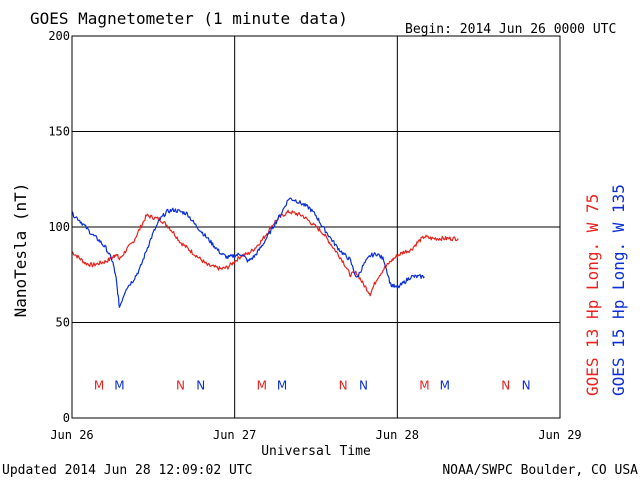 This screenshot has height=480, width=640. What do you see at coordinates (592, 295) in the screenshot?
I see `legend-goes13: GOES 13 Hp Long. W 75` at bounding box center [592, 295].